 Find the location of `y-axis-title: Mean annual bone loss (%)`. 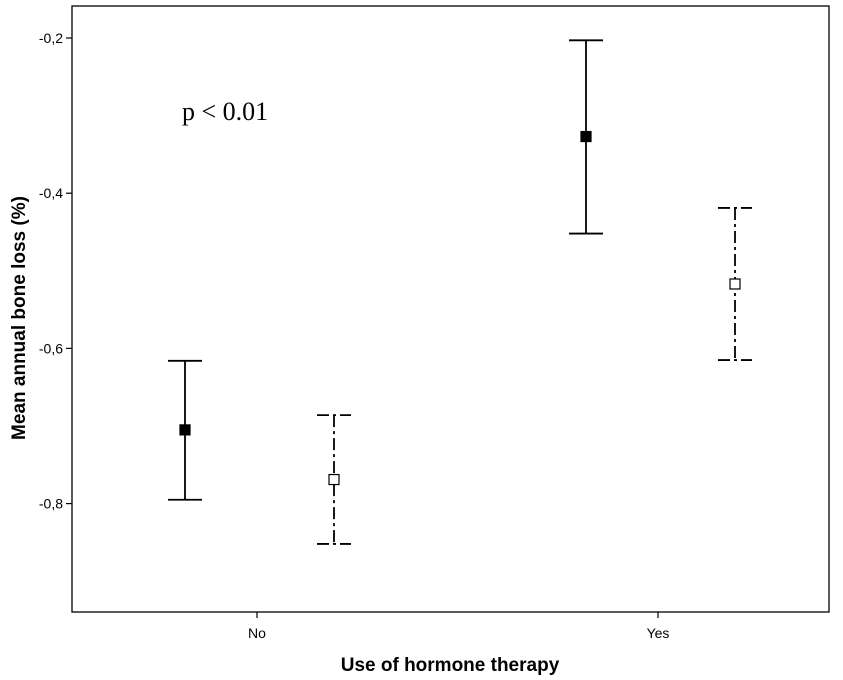

y-axis-title: Mean annual bone loss (%) is located at coordinates (19, 318).